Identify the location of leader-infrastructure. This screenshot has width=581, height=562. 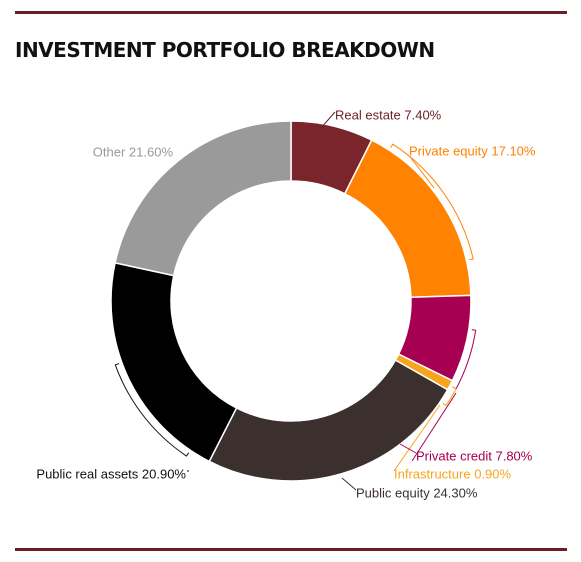
(417, 438).